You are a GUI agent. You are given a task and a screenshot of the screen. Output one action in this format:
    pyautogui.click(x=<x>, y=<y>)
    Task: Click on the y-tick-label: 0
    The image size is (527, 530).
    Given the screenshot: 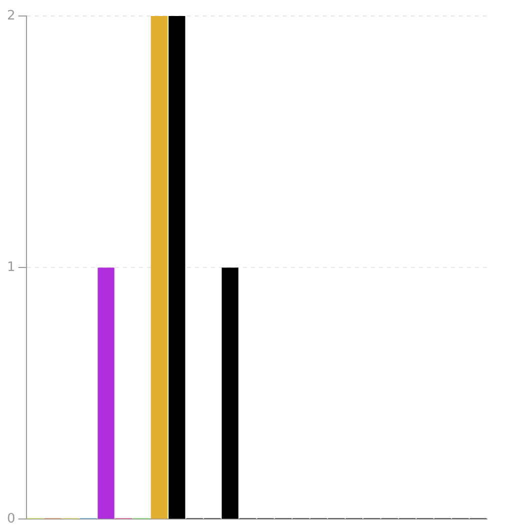 What is the action you would take?
    pyautogui.click(x=11, y=519)
    